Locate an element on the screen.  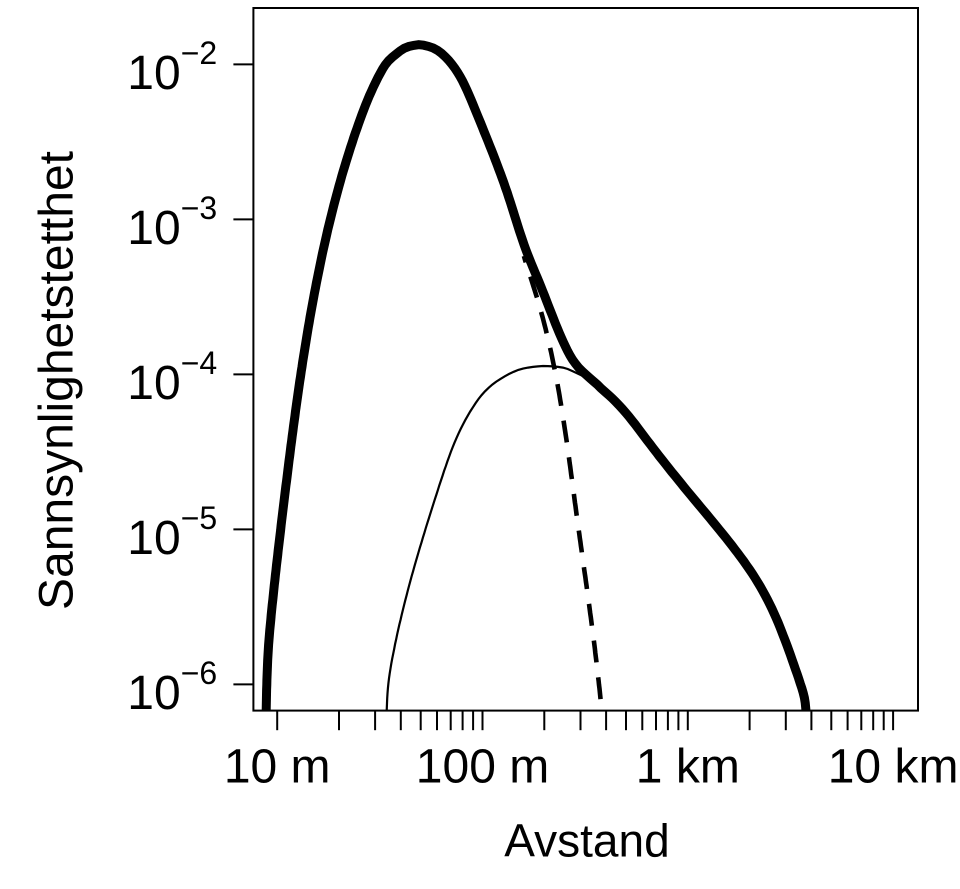
svg-text: 10⁻² is located at coordinates (172, 67).